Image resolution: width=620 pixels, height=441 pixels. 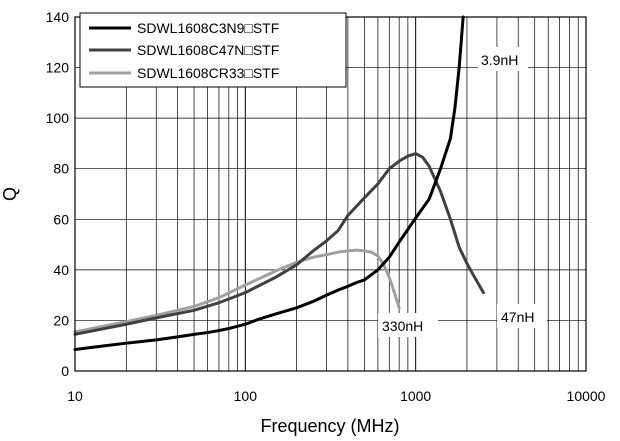 I want to click on x-tick-label: 100, so click(x=246, y=396).